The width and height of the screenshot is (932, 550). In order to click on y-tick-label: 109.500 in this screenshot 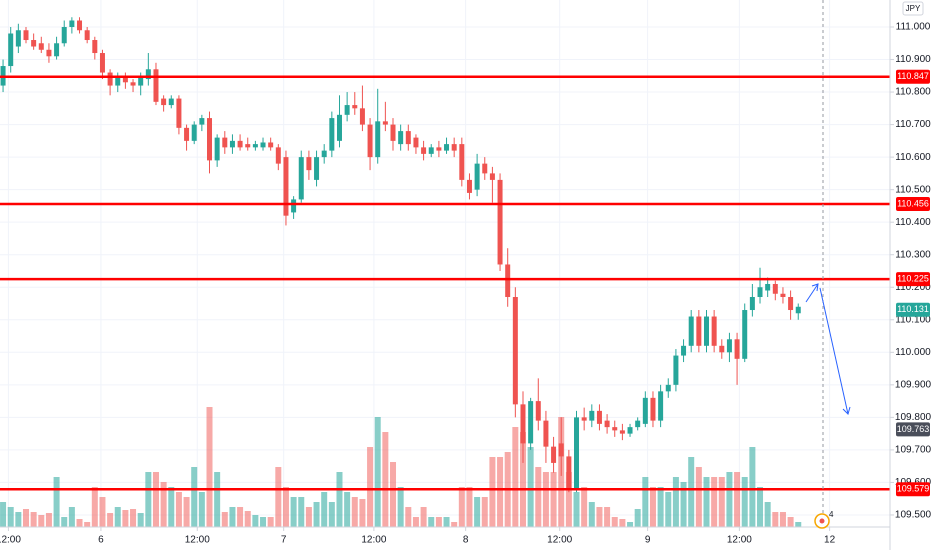, I will do `click(913, 515)`.